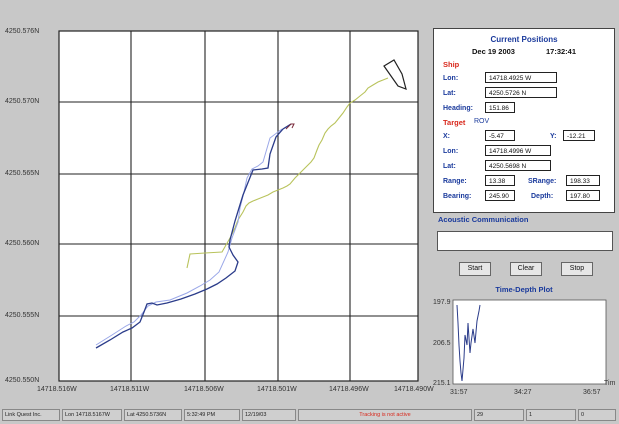 The width and height of the screenshot is (619, 424). I want to click on depth-y-tick: 206.5, so click(442, 343).